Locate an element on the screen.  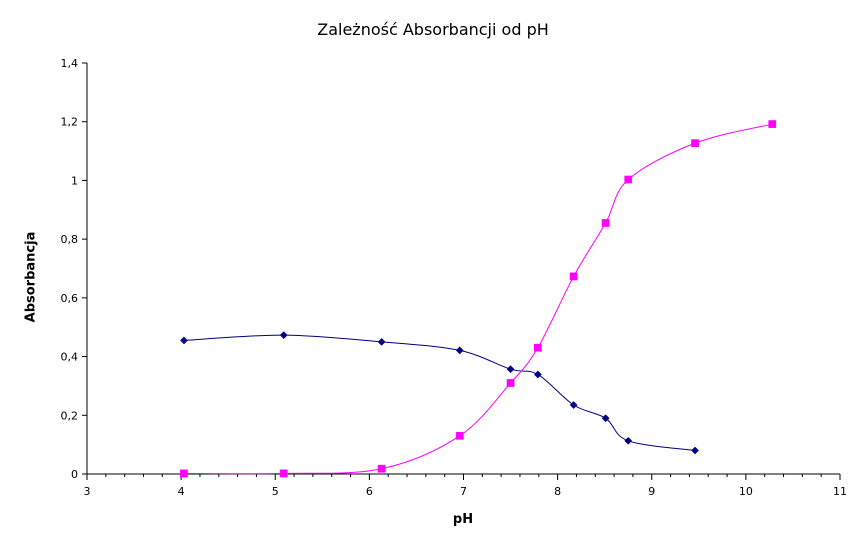
x-tick-label: 11 is located at coordinates (840, 491).